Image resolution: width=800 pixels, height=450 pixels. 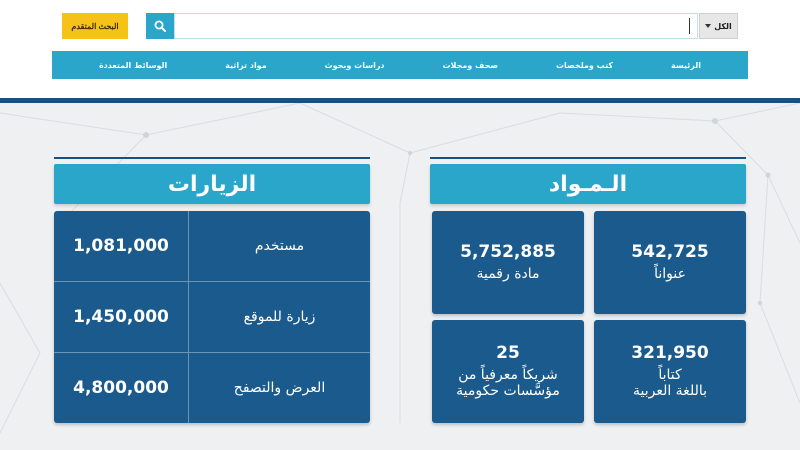 I want to click on stat-card-titles: 542,725 عنواناً, so click(x=670, y=262).